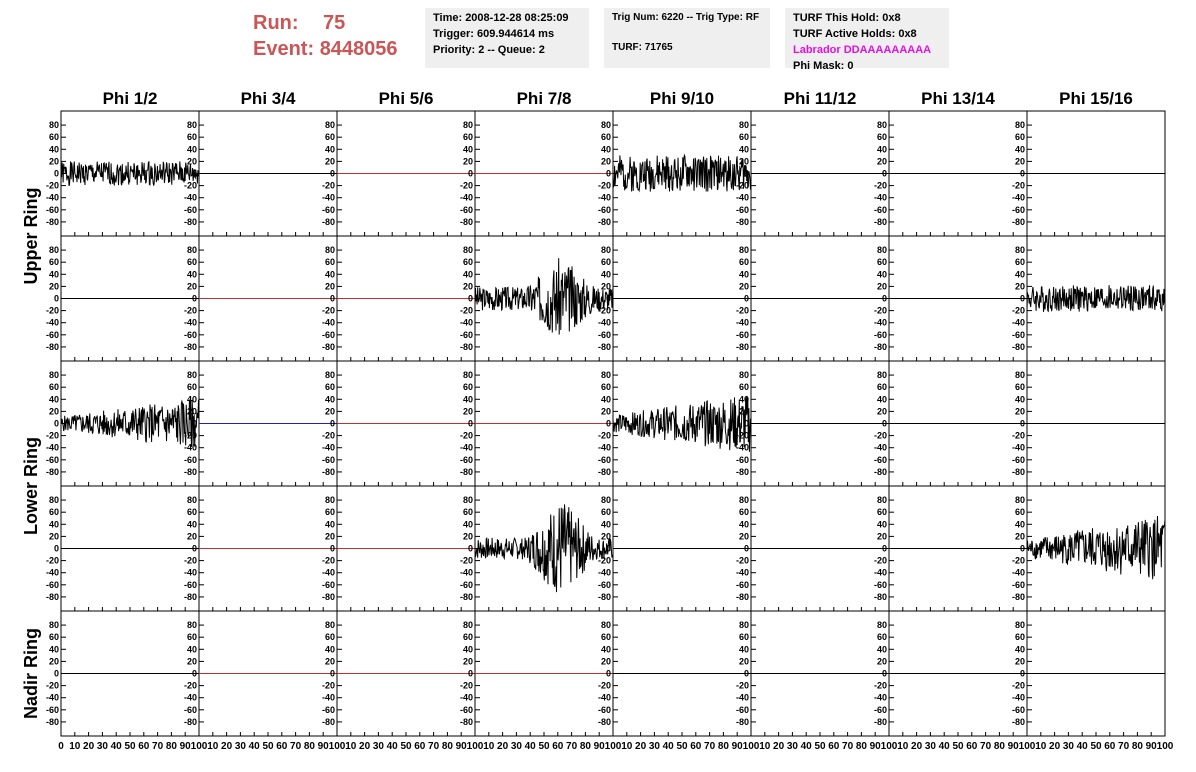  Describe the element at coordinates (855, 34) in the screenshot. I see `turf-active-text: TURF Active Holds: 0x8` at that location.